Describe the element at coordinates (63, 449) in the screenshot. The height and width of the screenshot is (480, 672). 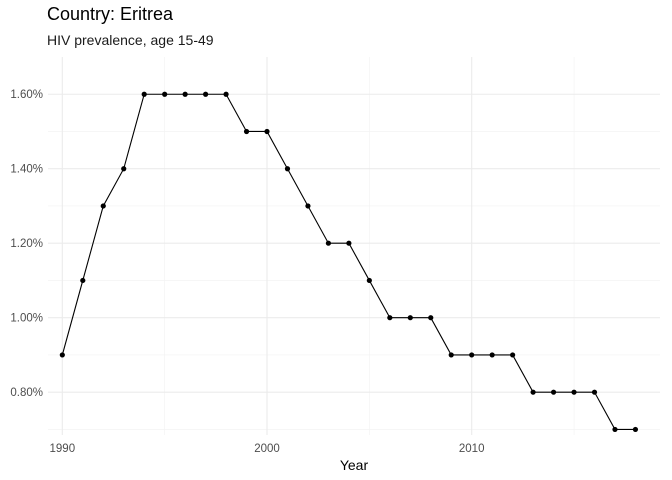
I see `x-tick-label: 1990` at that location.